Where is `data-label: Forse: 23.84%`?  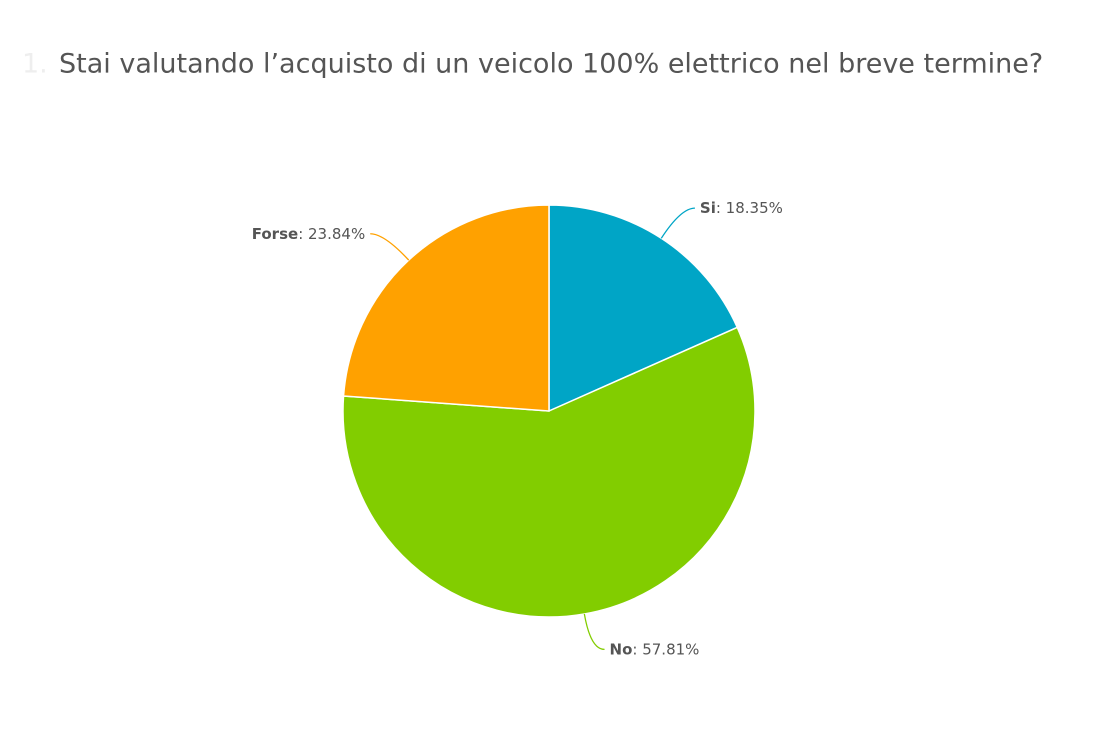 data-label: Forse: 23.84% is located at coordinates (308, 233).